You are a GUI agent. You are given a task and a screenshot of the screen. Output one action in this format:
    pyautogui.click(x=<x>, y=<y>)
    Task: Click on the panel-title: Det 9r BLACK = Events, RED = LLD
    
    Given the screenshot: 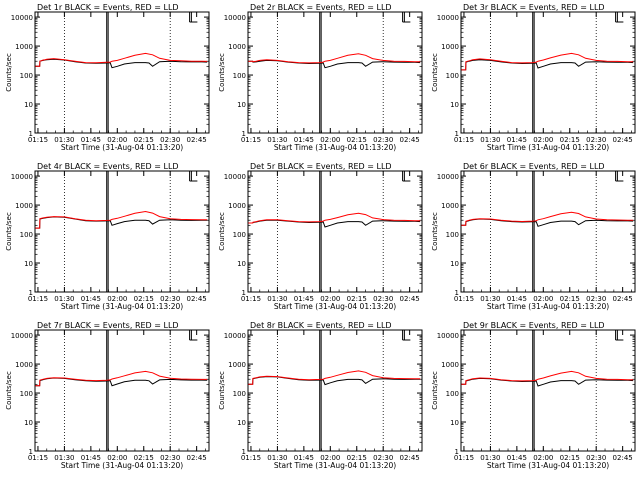 What is the action you would take?
    pyautogui.click(x=534, y=325)
    